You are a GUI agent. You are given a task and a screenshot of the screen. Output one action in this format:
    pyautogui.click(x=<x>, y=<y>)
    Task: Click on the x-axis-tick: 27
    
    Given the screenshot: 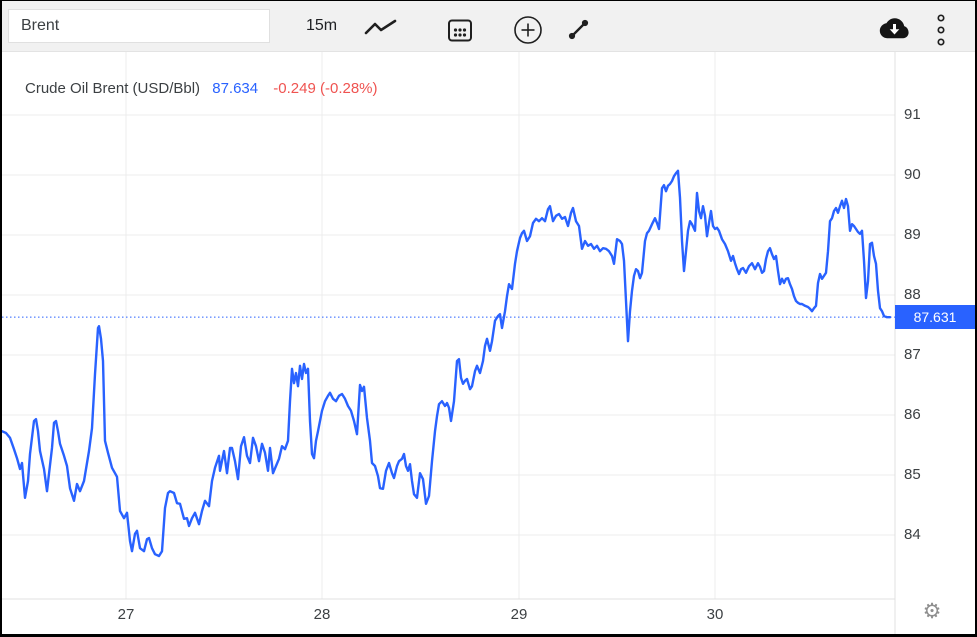 What is the action you would take?
    pyautogui.click(x=126, y=614)
    